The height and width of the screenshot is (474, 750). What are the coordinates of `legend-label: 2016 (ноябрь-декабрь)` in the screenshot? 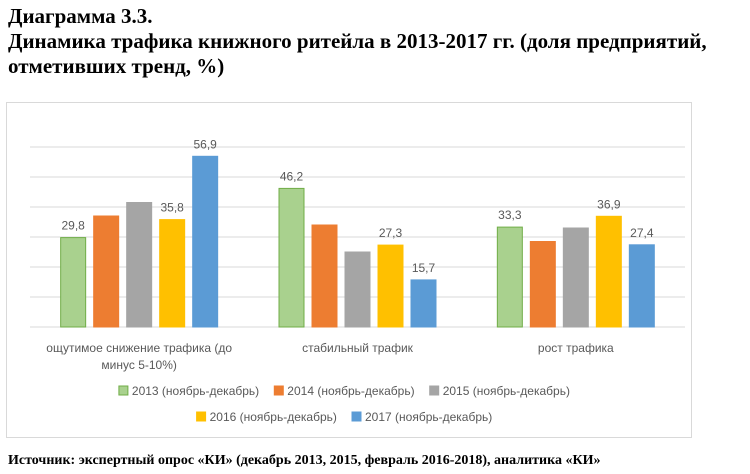 It's located at (273, 417).